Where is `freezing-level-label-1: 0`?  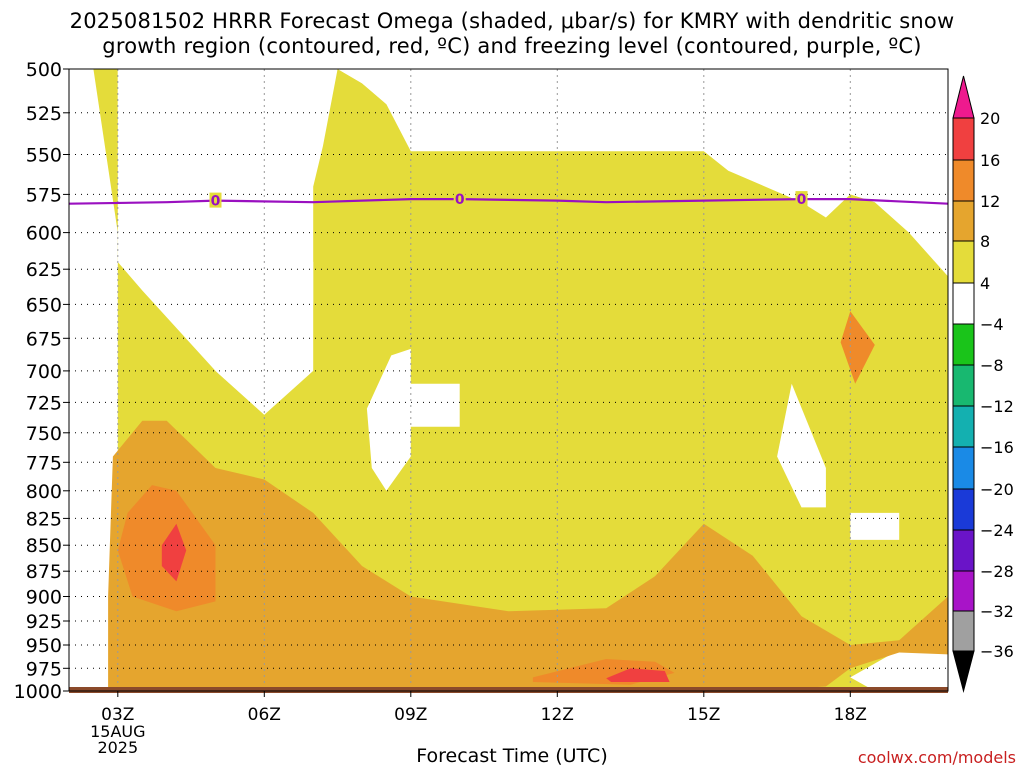 freezing-level-label-1: 0 is located at coordinates (460, 200).